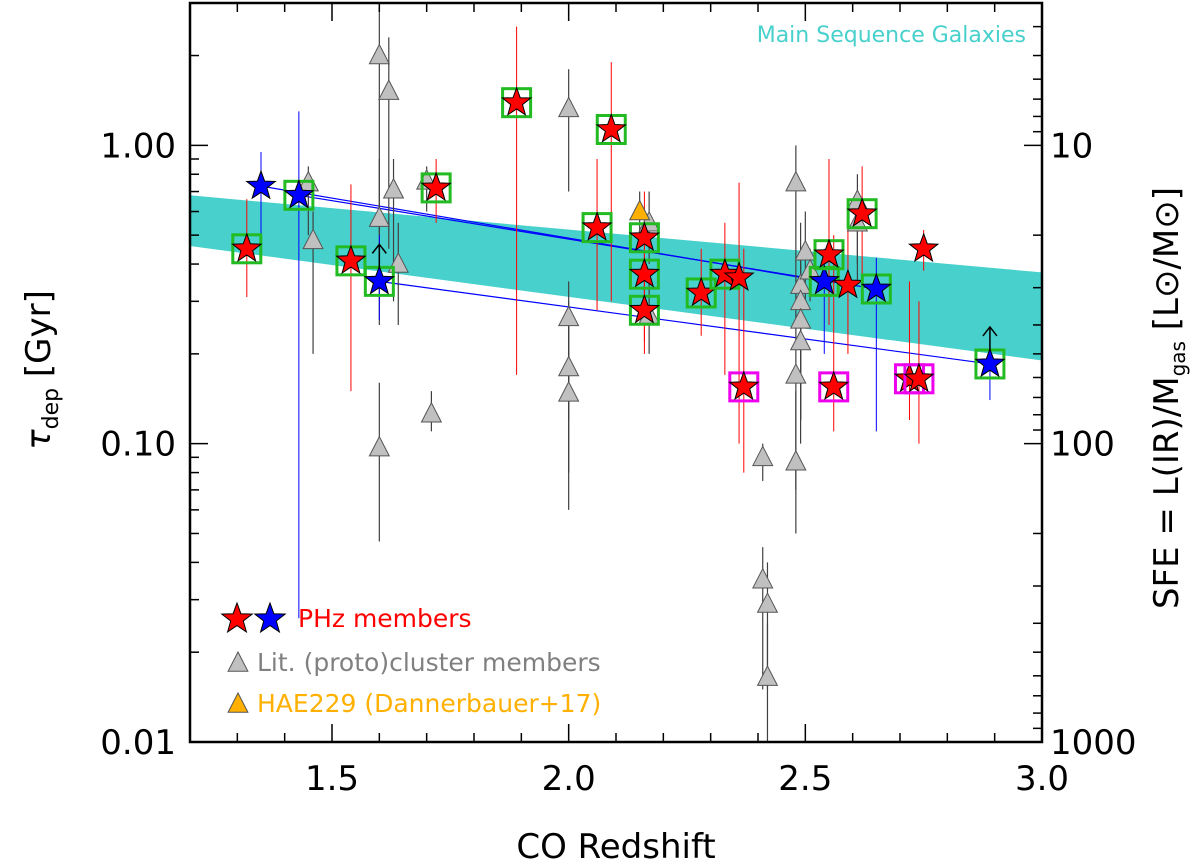 This screenshot has width=1200, height=864. Describe the element at coordinates (39, 439) in the screenshot. I see `y-axis-label-left-symbol: τ` at that location.